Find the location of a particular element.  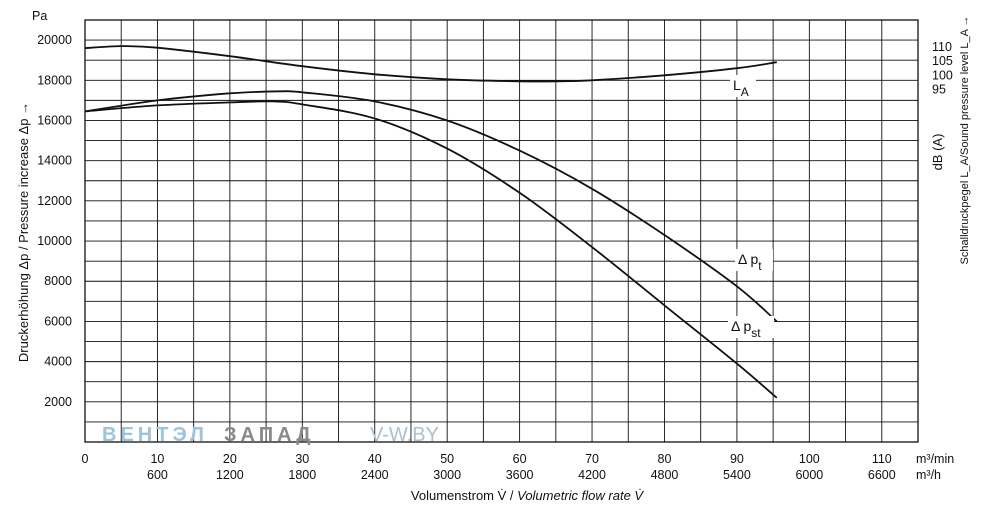

y-tick-label: 14000 is located at coordinates (54, 161).